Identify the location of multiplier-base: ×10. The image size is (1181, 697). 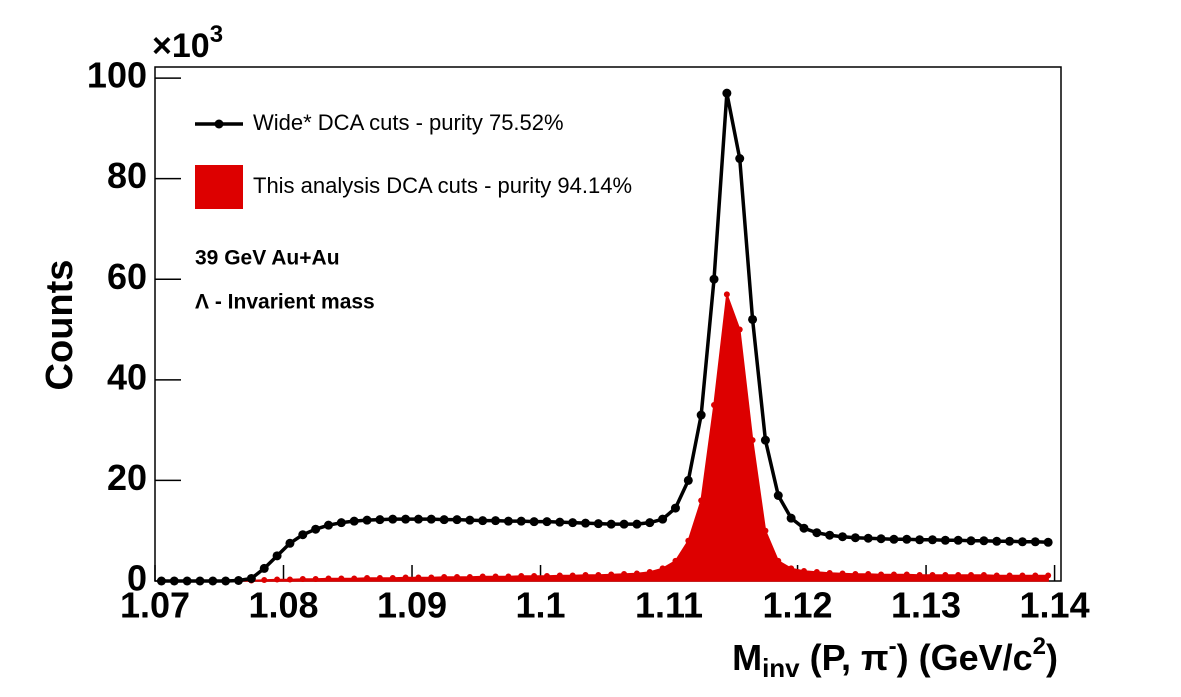
(181, 46).